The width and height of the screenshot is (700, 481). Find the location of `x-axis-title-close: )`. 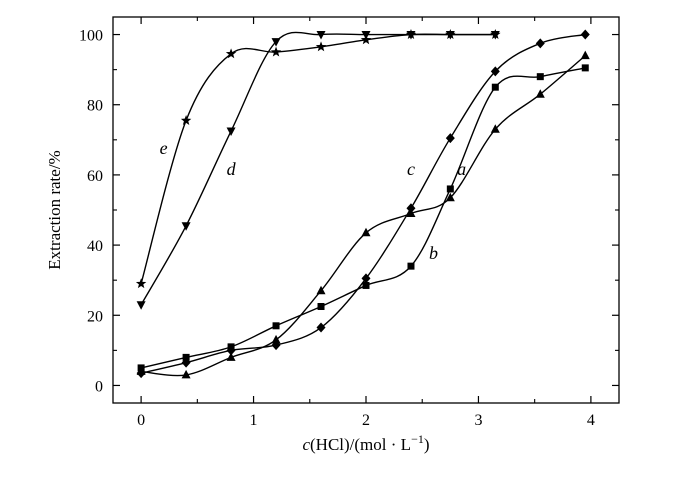

x-axis-title-close: ) is located at coordinates (427, 444).